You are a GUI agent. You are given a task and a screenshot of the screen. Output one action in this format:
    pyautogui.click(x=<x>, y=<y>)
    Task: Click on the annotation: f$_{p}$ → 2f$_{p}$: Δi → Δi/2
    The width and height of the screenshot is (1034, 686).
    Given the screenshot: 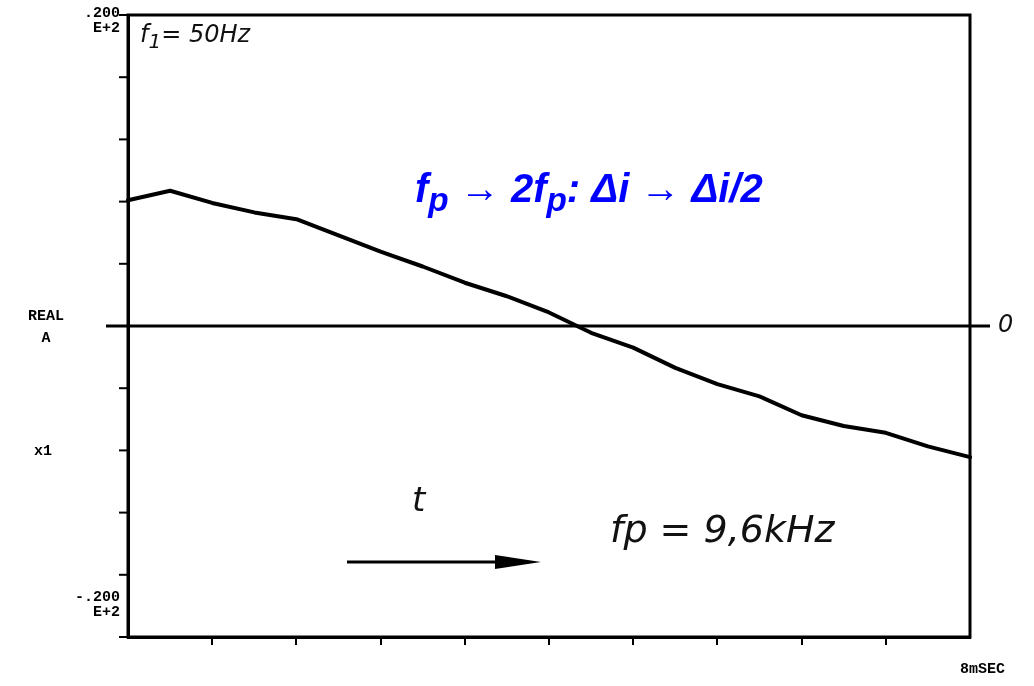 What is the action you would take?
    pyautogui.click(x=589, y=192)
    